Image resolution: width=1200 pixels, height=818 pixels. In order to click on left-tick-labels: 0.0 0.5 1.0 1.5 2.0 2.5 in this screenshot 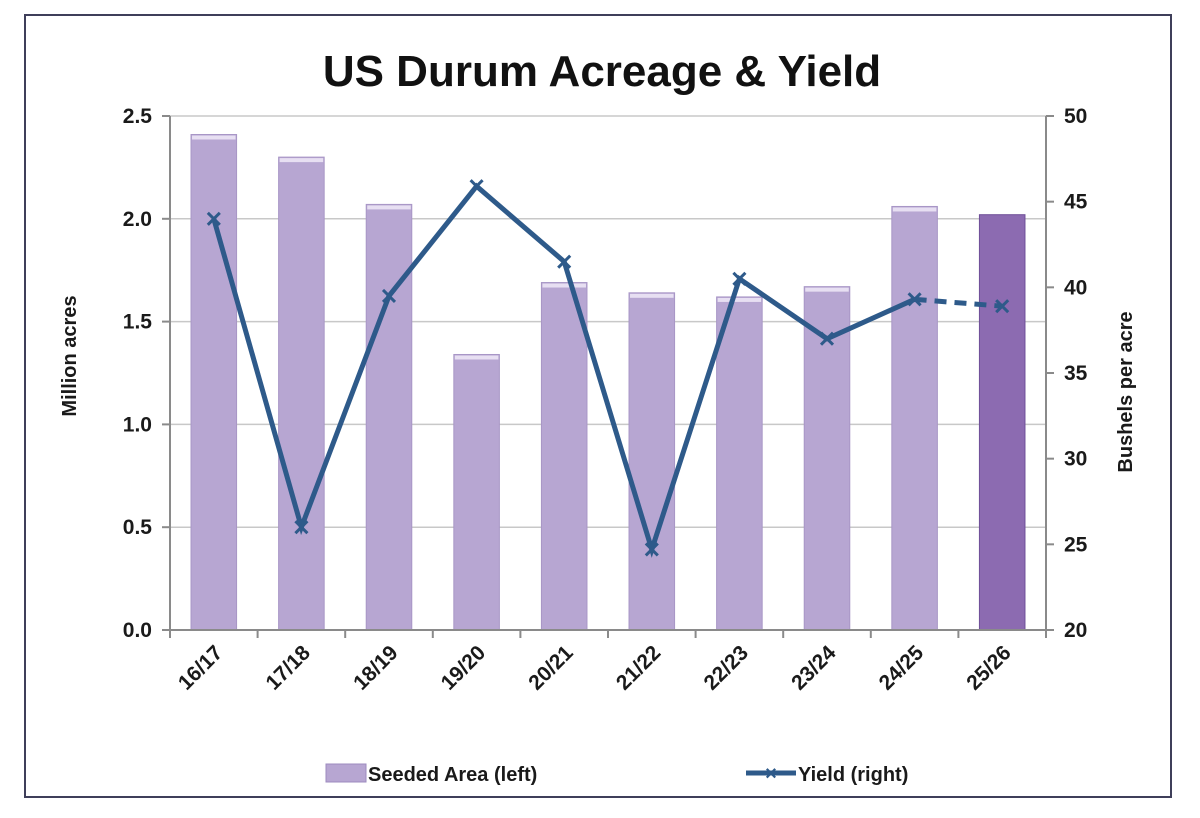, I will do `click(138, 373)`.